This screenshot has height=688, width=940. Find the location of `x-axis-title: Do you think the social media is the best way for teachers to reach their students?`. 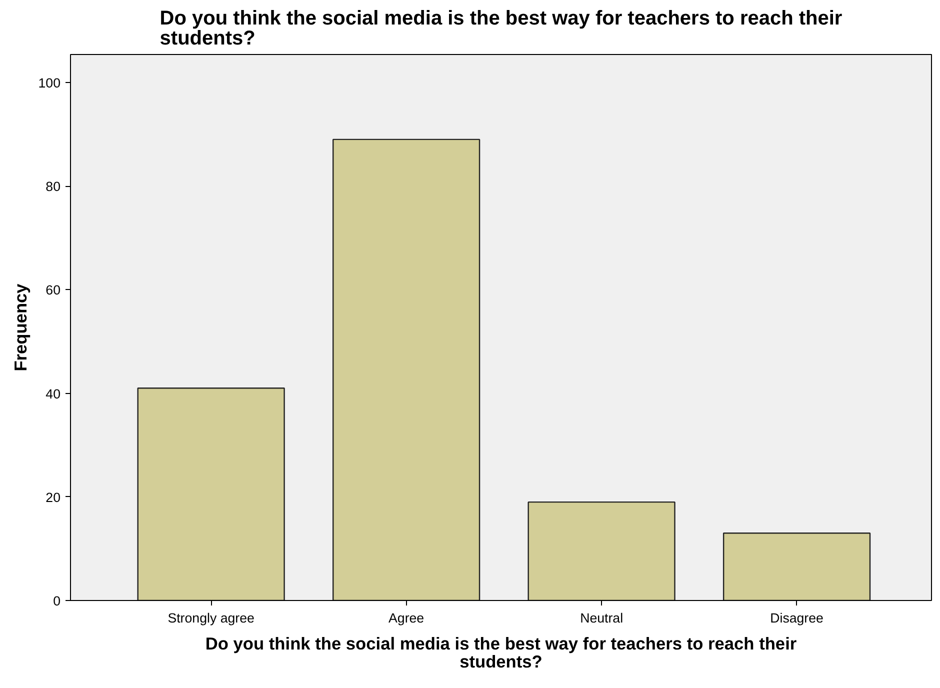

x-axis-title: Do you think the social media is the best way for teachers to reach their students? is located at coordinates (501, 653).